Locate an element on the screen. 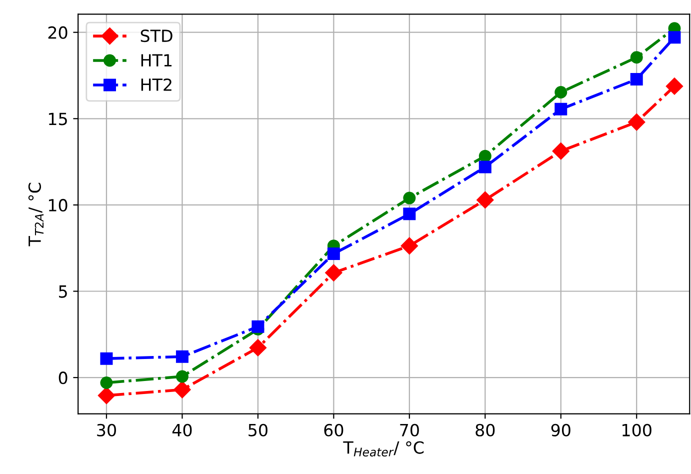 The width and height of the screenshot is (691, 474). x-tick-label: 90 is located at coordinates (560, 430).